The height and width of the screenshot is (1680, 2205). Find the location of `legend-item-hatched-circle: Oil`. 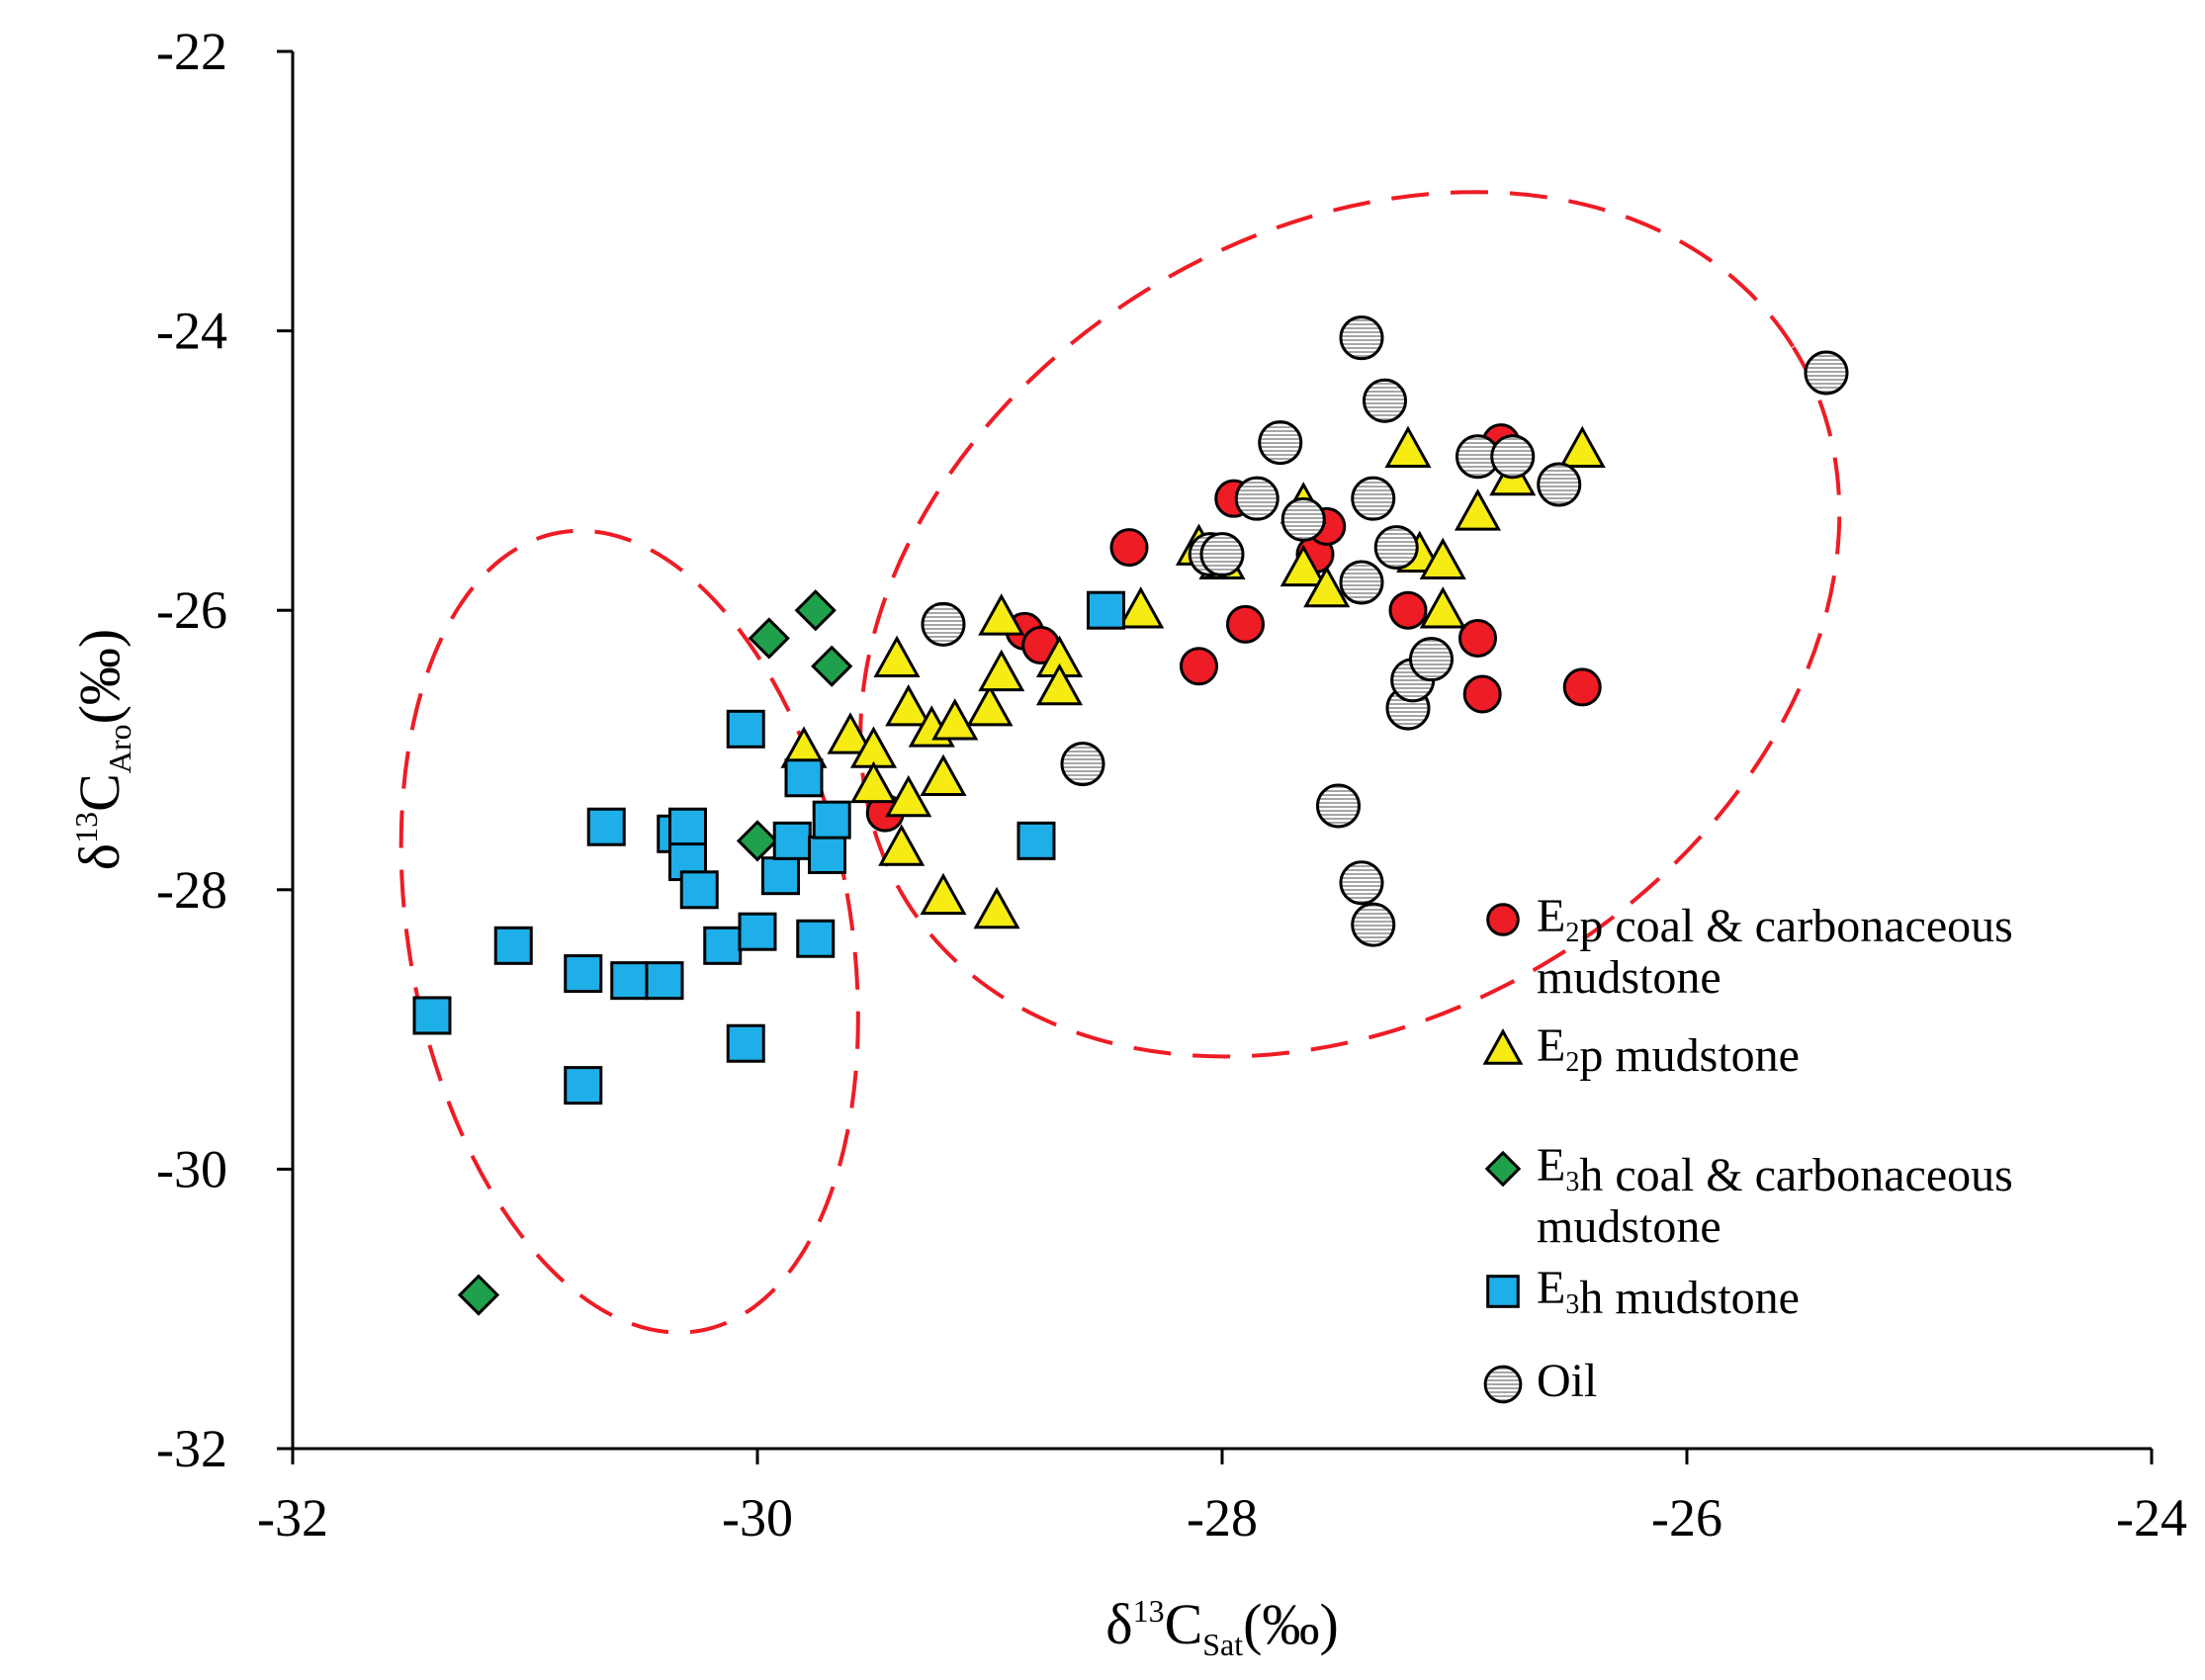

legend-item-hatched-circle: Oil is located at coordinates (1540, 1381).